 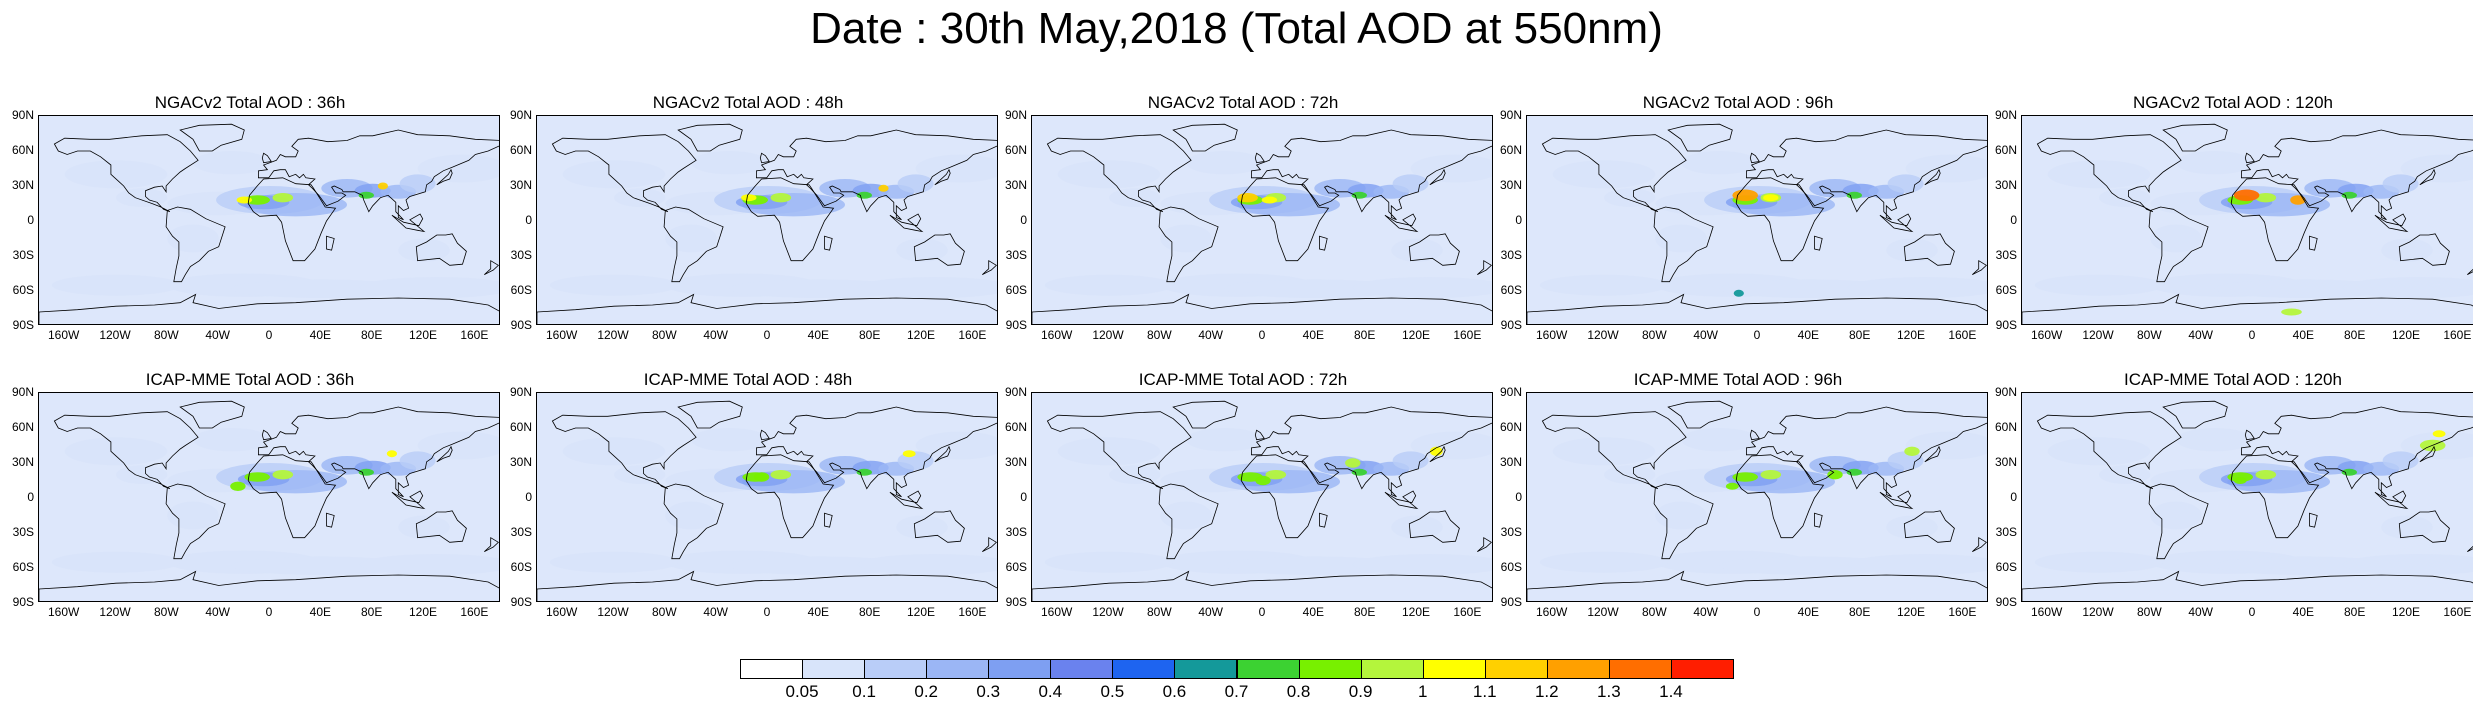 I want to click on coastline-japan, so click(x=1437, y=454).